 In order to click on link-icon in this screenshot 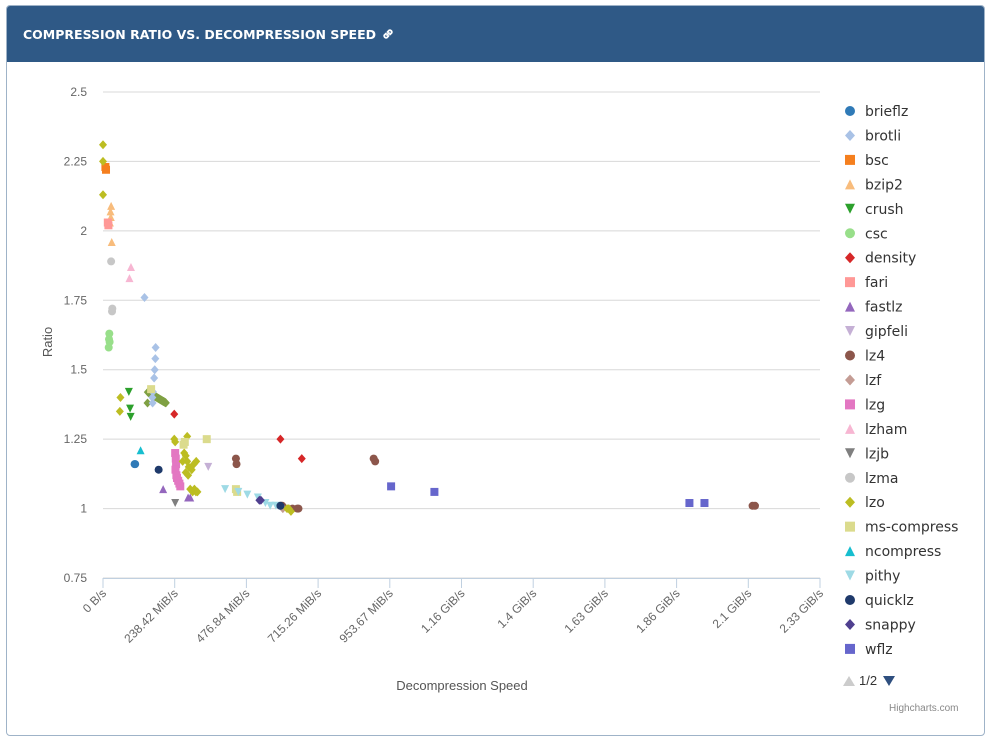, I will do `click(388, 34)`.